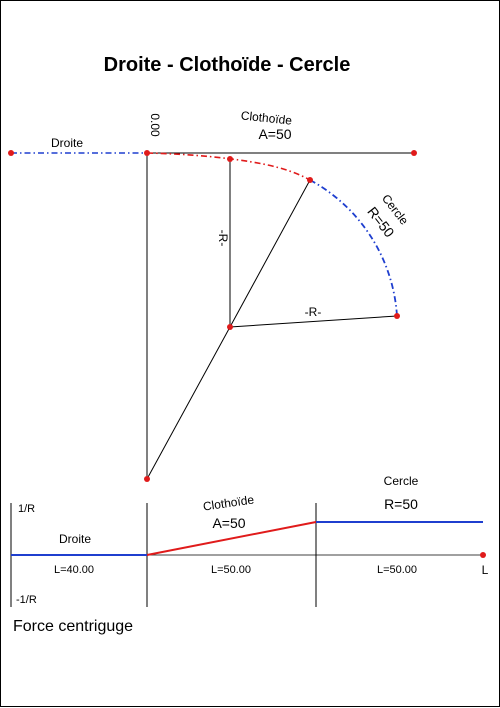 The height and width of the screenshot is (708, 500). I want to click on point-center, so click(230, 327).